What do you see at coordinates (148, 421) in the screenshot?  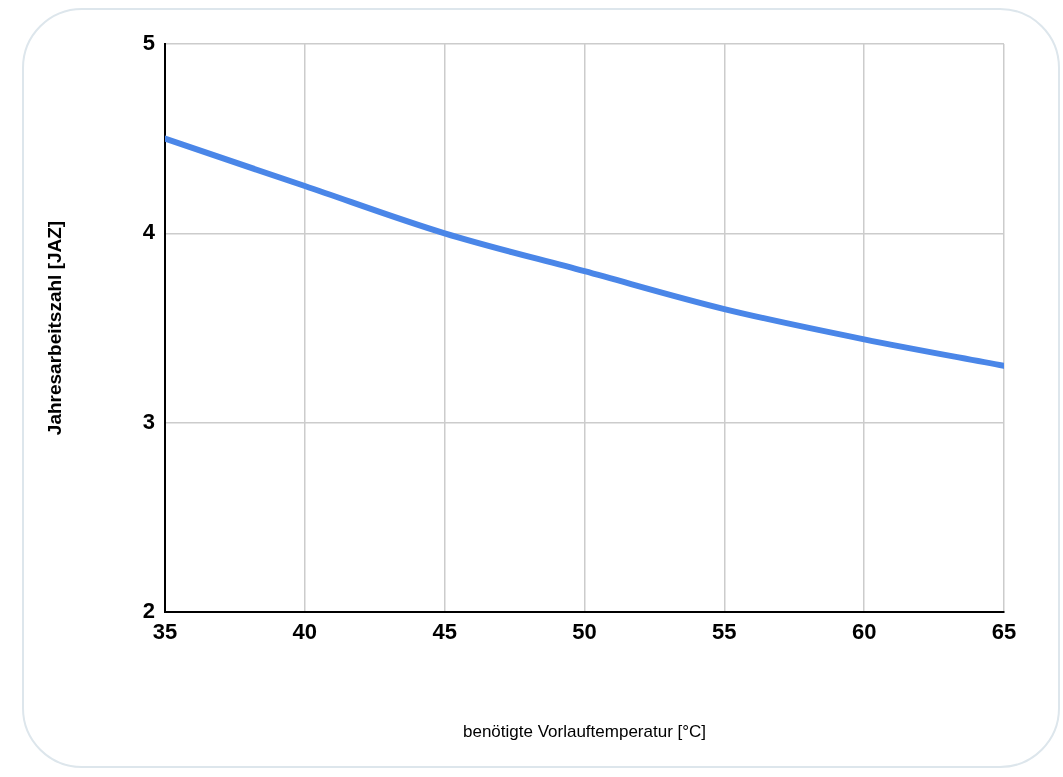 I see `y-tick-label: 3` at bounding box center [148, 421].